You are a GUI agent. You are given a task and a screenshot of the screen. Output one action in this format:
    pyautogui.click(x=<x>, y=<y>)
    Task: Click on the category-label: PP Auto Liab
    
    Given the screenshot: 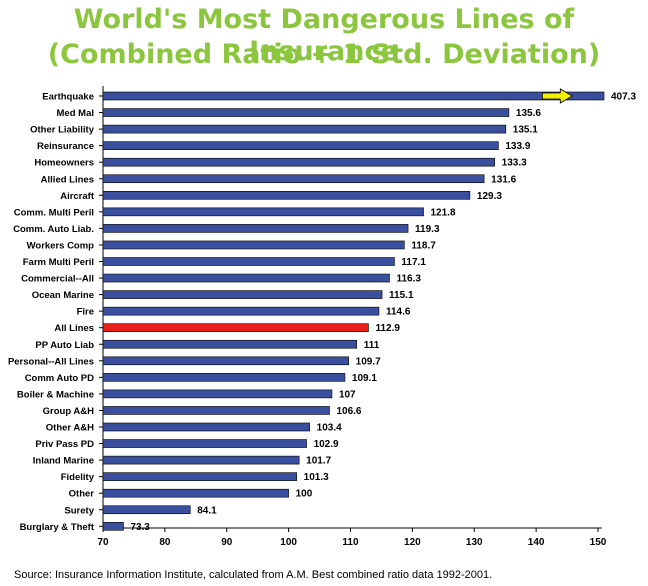 What is the action you would take?
    pyautogui.click(x=64, y=345)
    